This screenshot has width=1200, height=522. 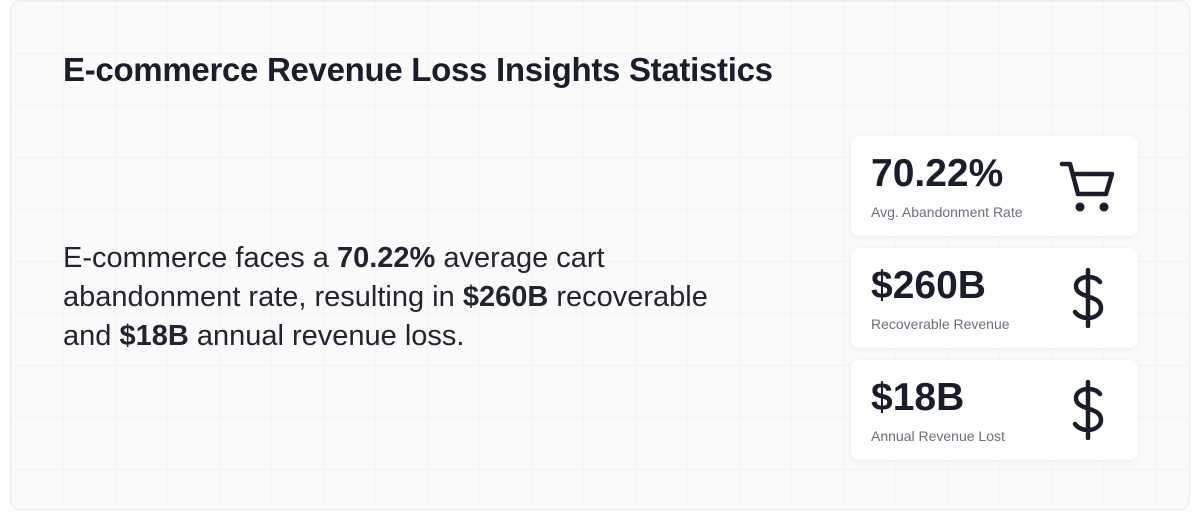 I want to click on summary-text: recoverable and, so click(x=385, y=316).